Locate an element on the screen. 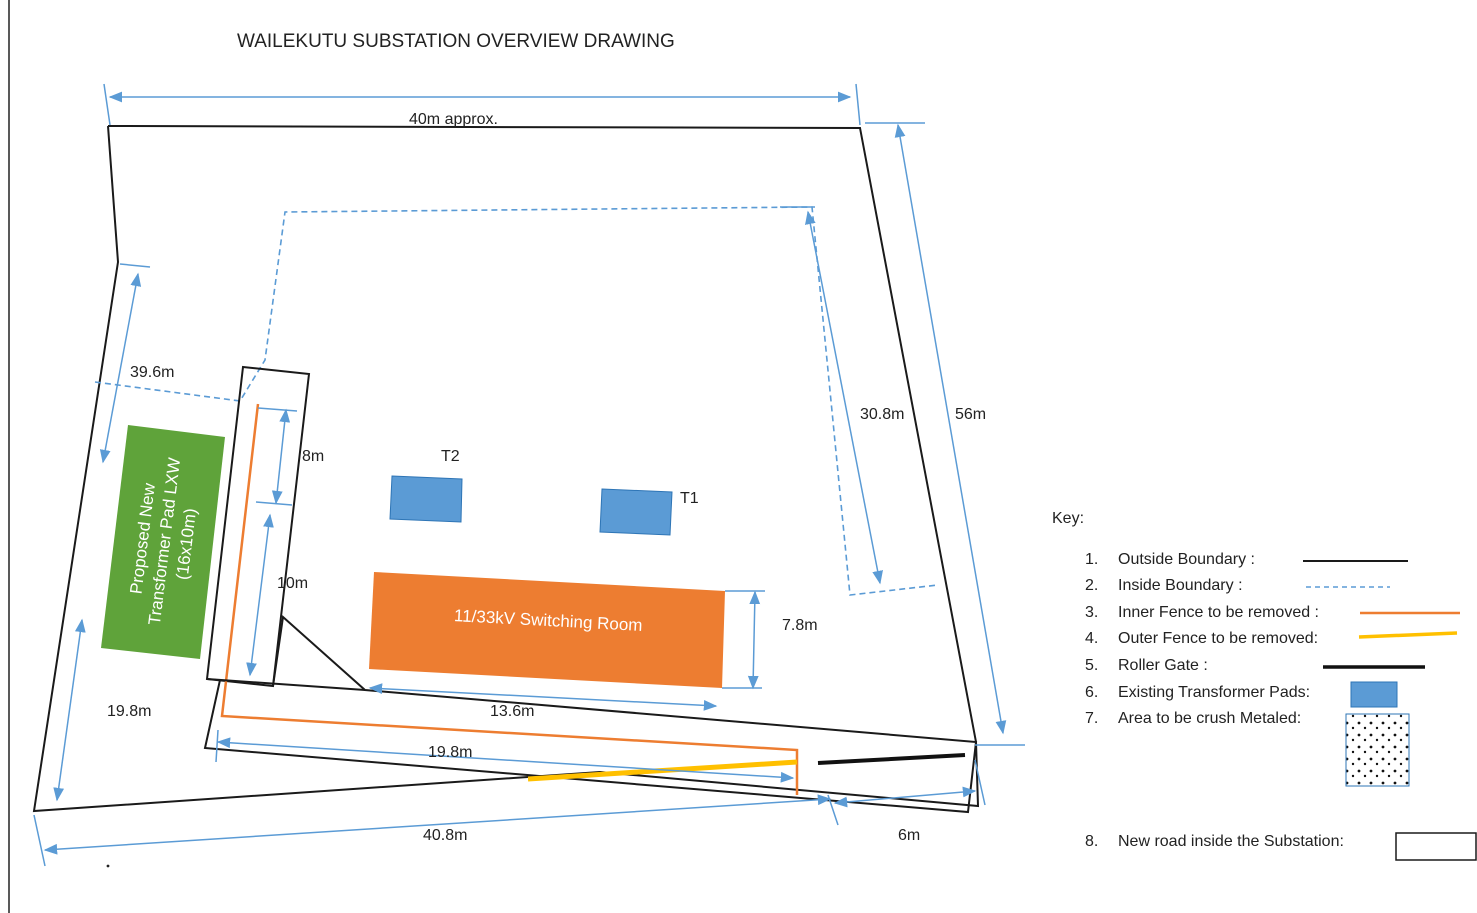  legend-label-1: Outside Boundary : is located at coordinates (1186, 559).